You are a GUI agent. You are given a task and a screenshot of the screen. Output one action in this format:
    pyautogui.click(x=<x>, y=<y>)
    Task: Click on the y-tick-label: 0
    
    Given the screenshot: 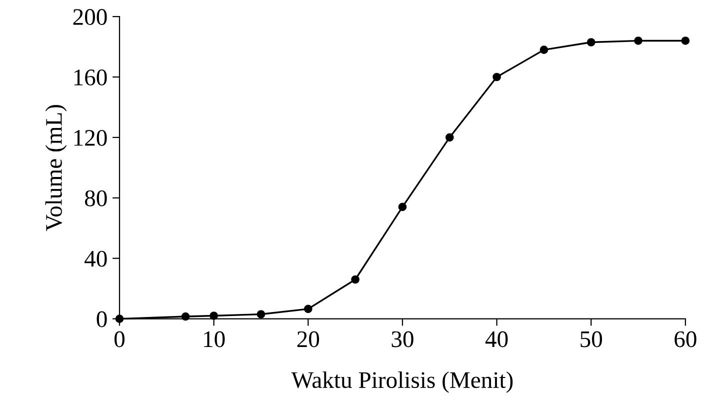 What is the action you would take?
    pyautogui.click(x=101, y=319)
    